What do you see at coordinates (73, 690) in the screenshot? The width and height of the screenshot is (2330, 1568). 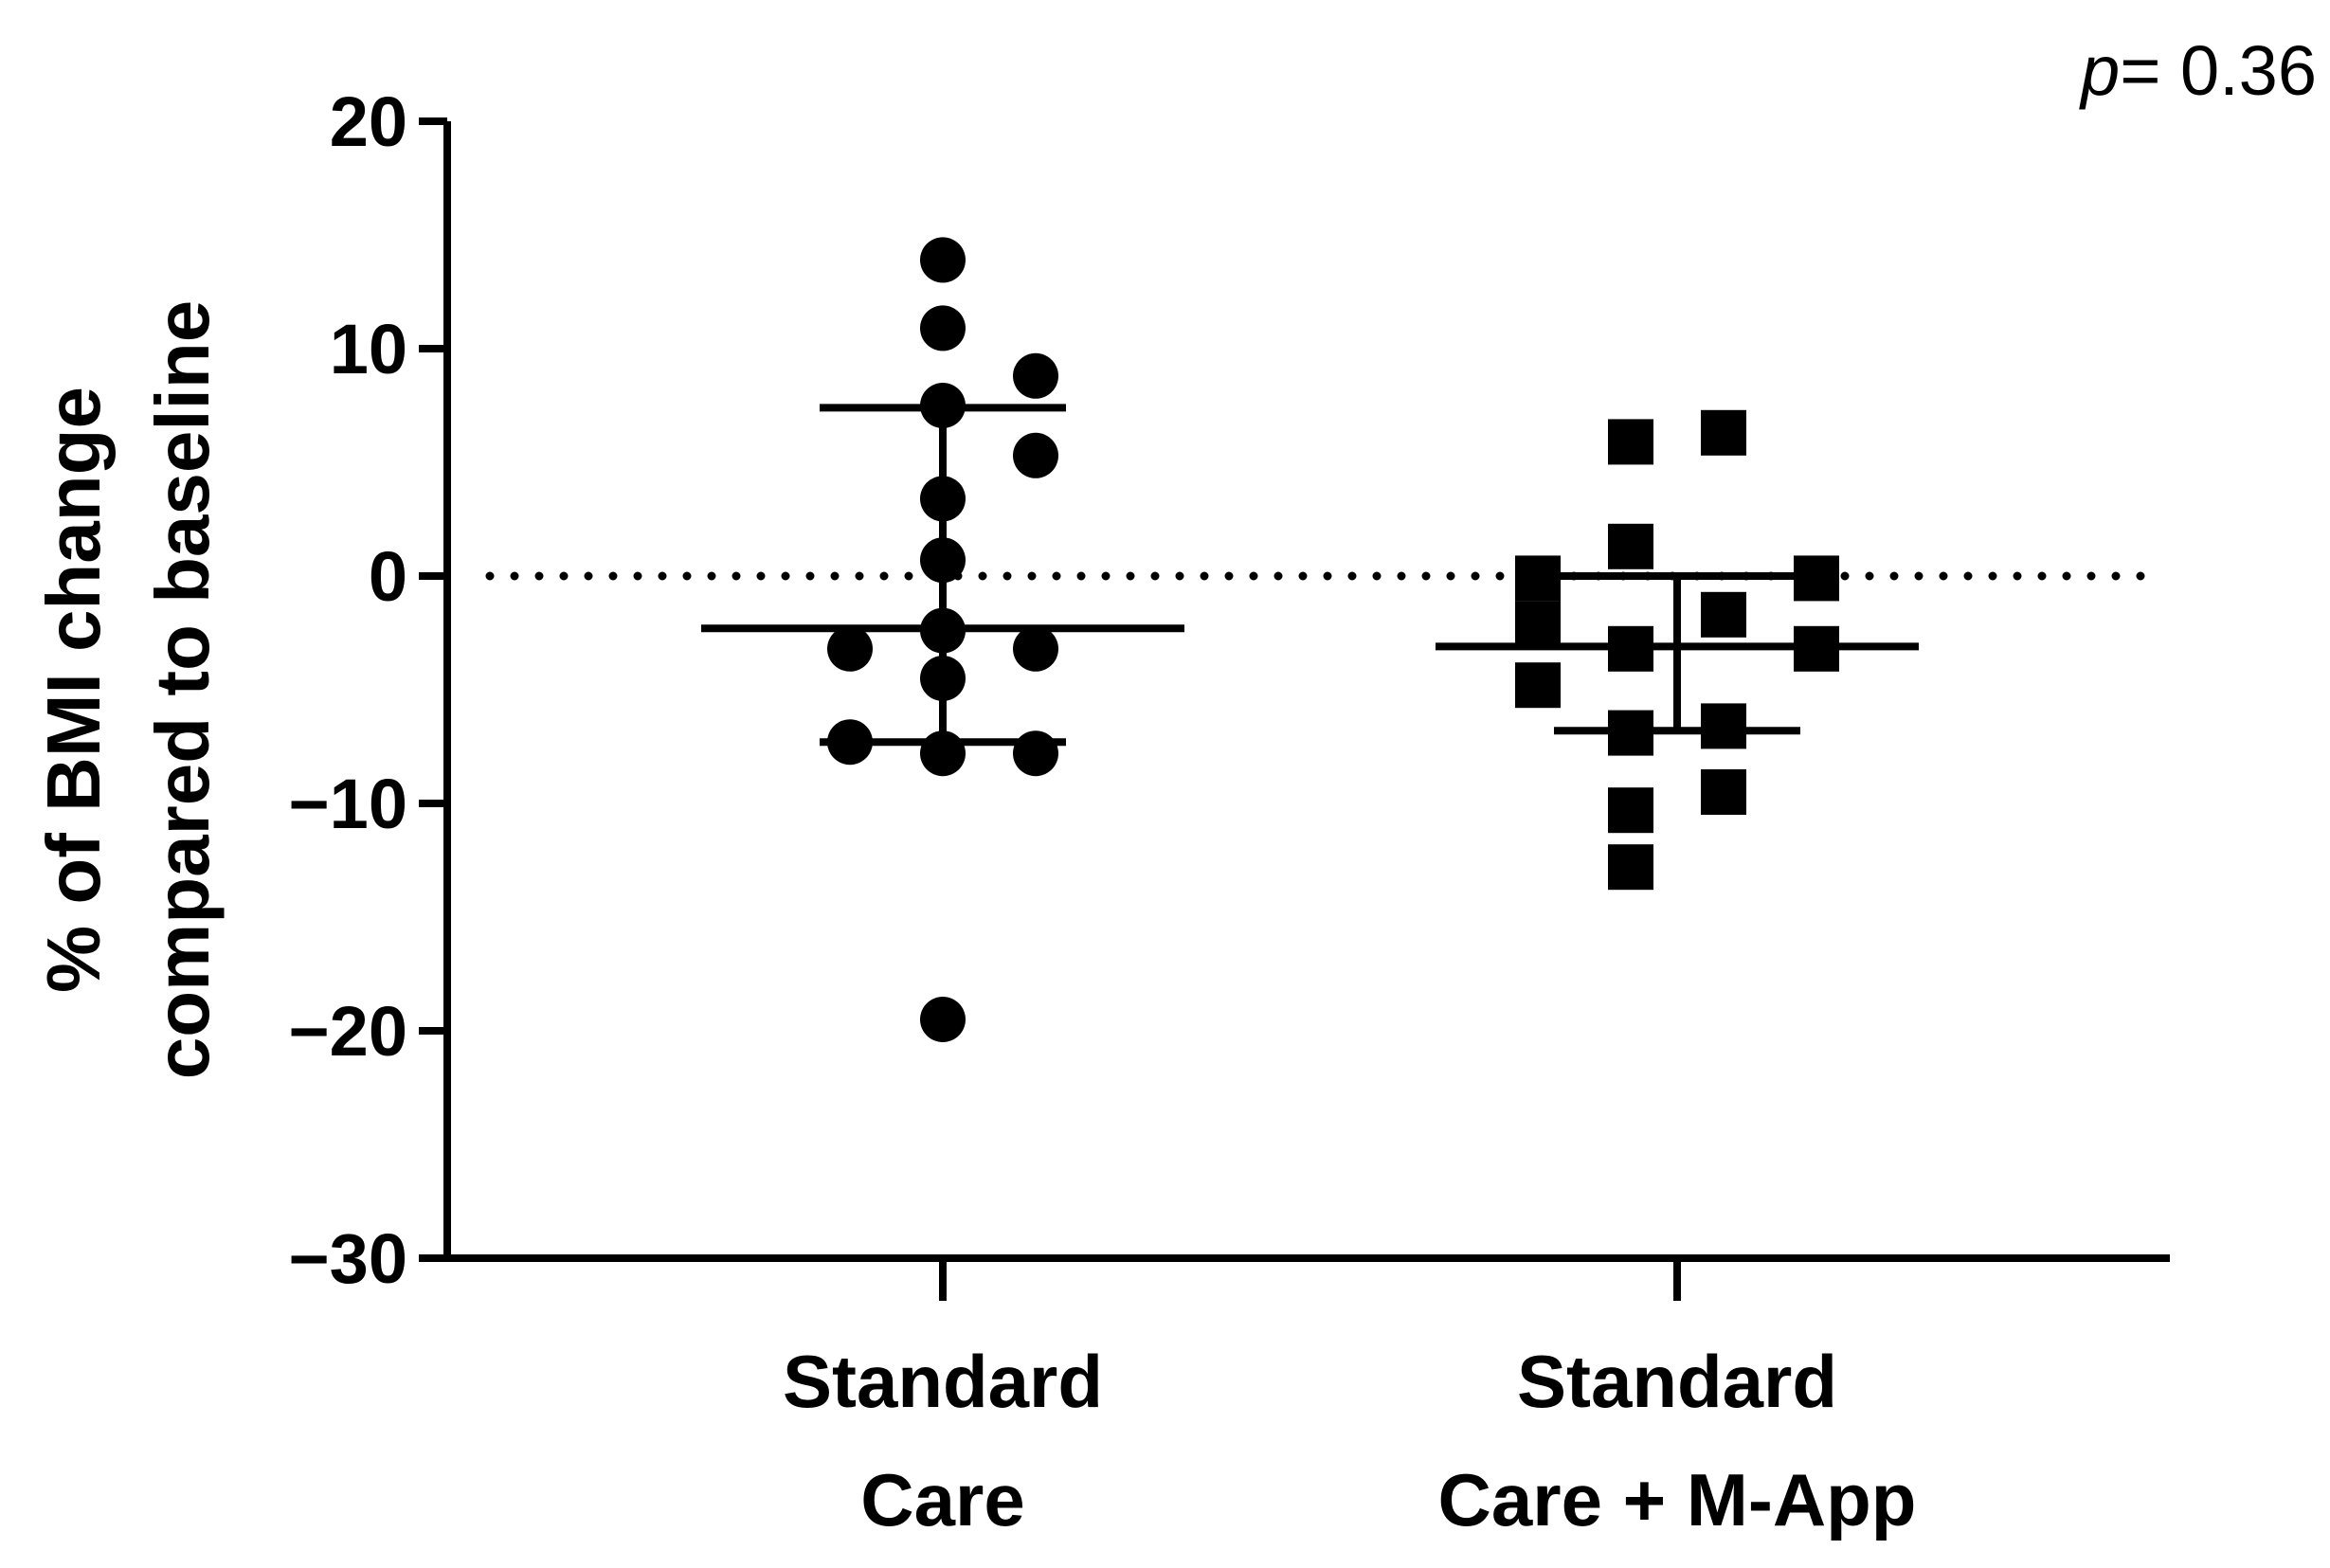 I see `y-axis-title-line: % of BMI change` at bounding box center [73, 690].